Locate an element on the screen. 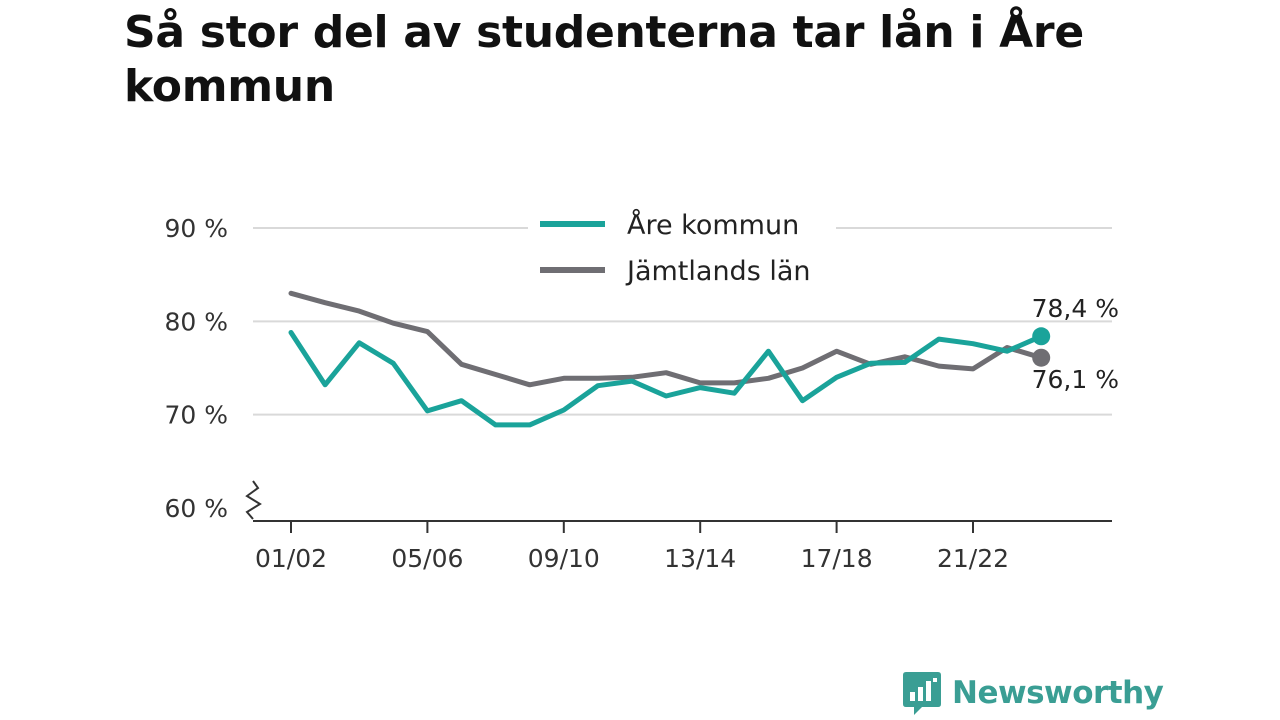  x-tick-label: 13/14 is located at coordinates (700, 558).